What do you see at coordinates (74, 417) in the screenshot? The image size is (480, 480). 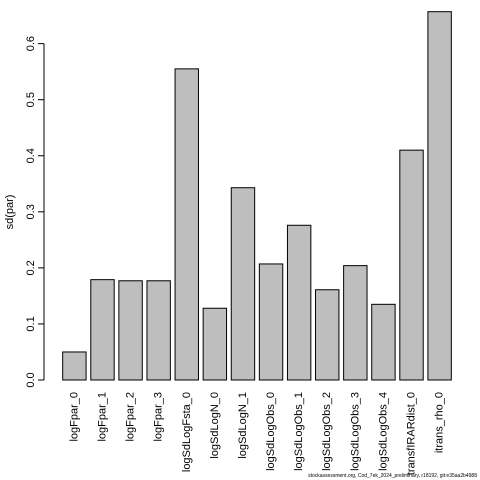 I see `x-tick-label: logFpar_0` at bounding box center [74, 417].